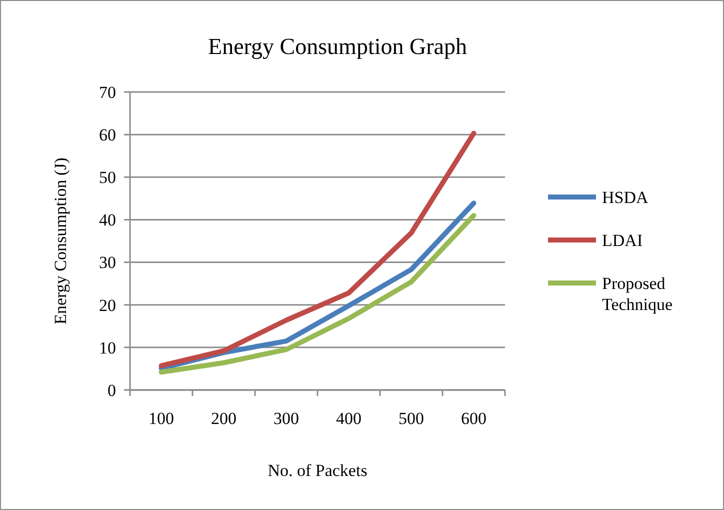 This screenshot has height=510, width=724. What do you see at coordinates (107, 305) in the screenshot?
I see `y-tick-label: 20` at bounding box center [107, 305].